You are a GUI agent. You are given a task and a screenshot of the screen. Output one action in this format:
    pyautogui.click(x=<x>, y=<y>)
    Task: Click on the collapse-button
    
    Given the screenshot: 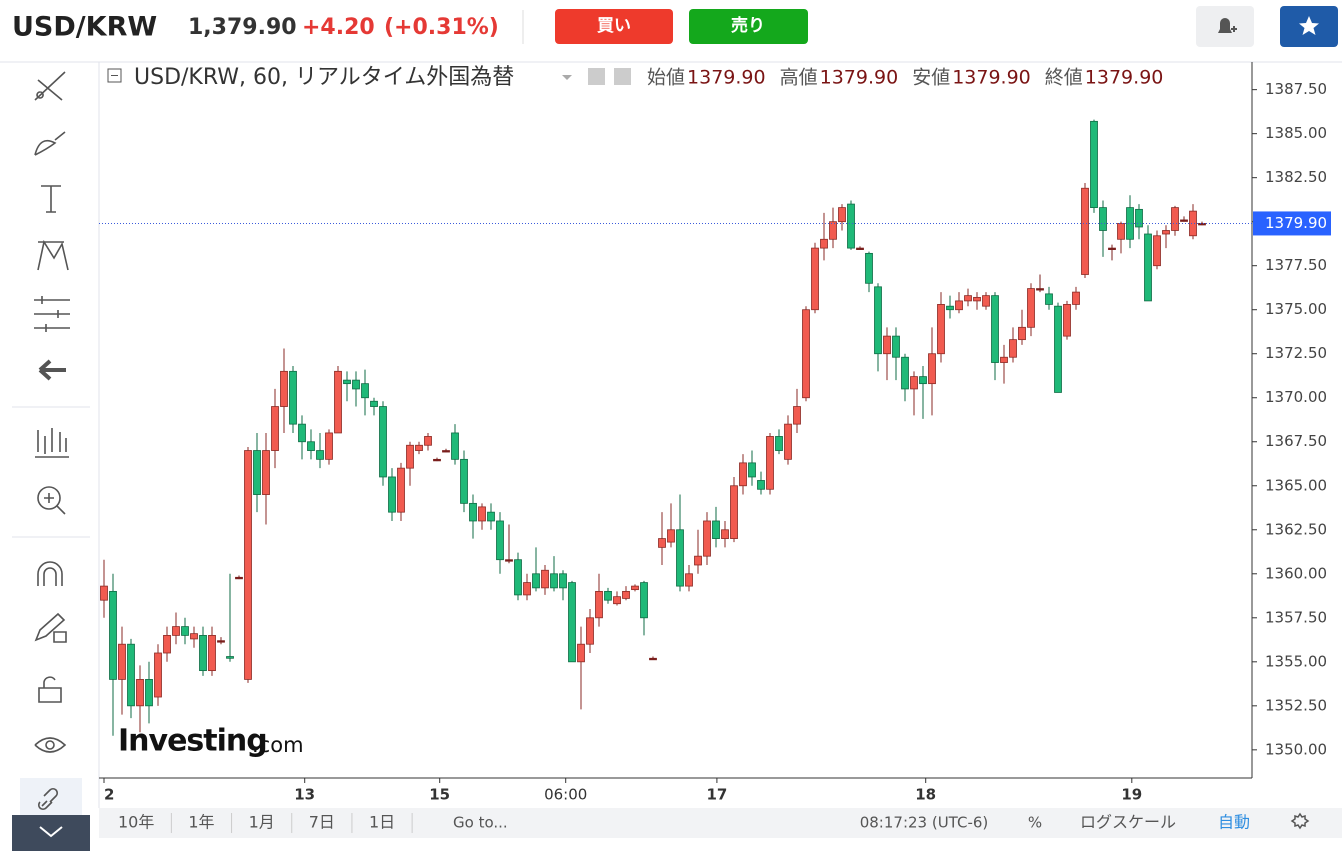 What is the action you would take?
    pyautogui.click(x=51, y=833)
    